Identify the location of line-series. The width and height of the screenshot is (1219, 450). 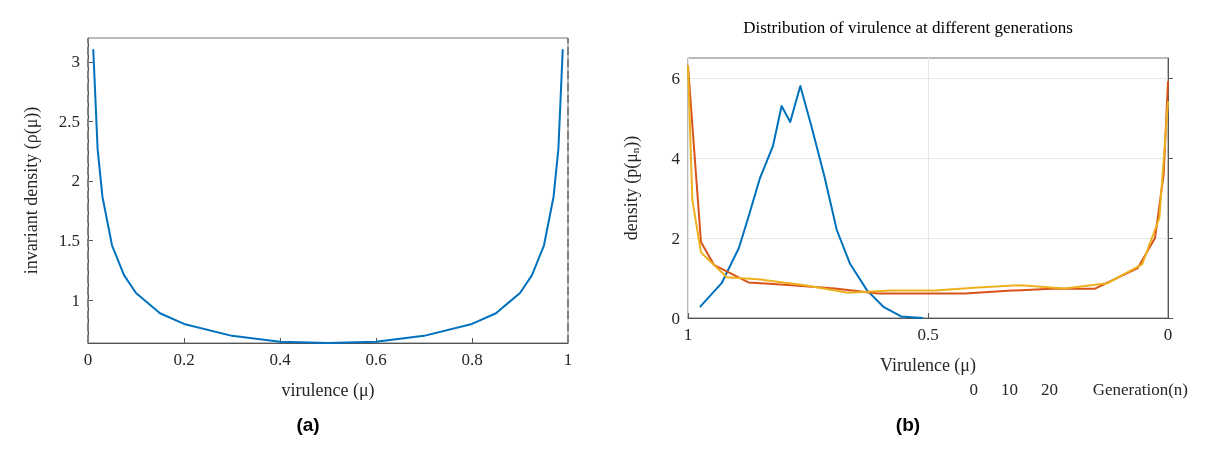
(811, 202).